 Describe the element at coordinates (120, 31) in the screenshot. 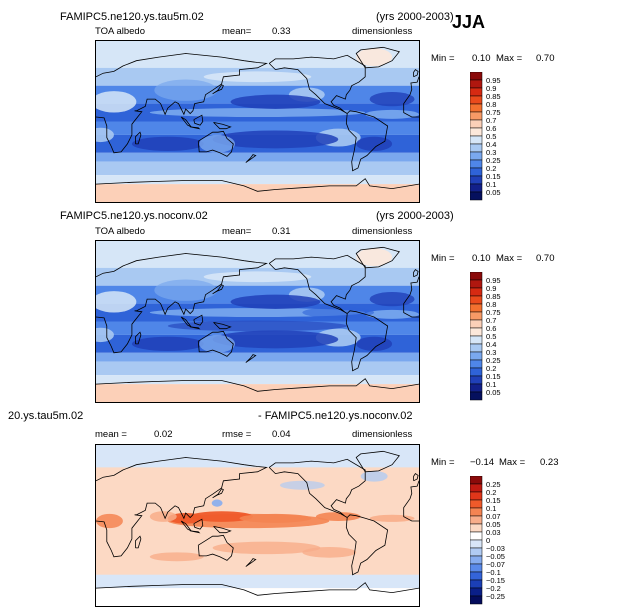

I see `panel-1-variable: TOA albedo` at that location.